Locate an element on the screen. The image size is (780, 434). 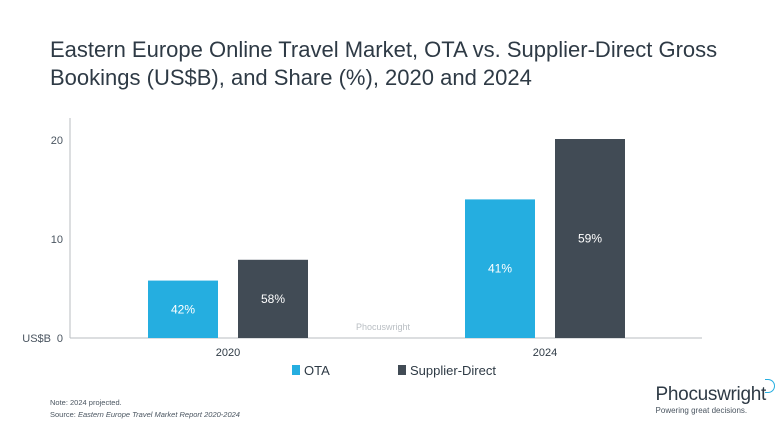
source-prefix: Source: is located at coordinates (64, 414).